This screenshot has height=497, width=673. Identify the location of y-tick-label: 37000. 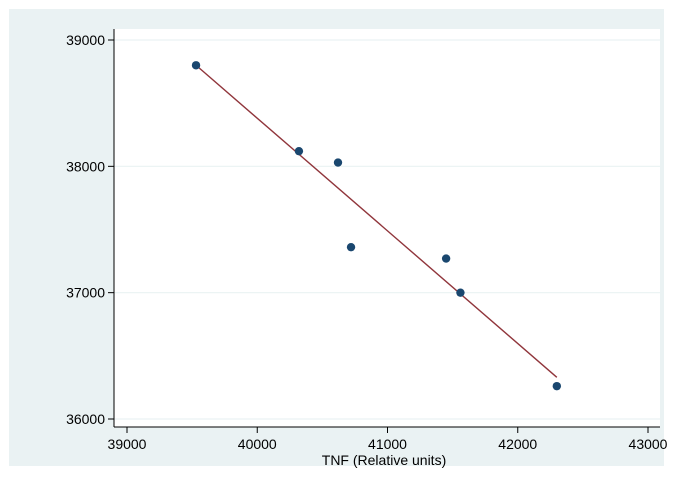
(85, 293).